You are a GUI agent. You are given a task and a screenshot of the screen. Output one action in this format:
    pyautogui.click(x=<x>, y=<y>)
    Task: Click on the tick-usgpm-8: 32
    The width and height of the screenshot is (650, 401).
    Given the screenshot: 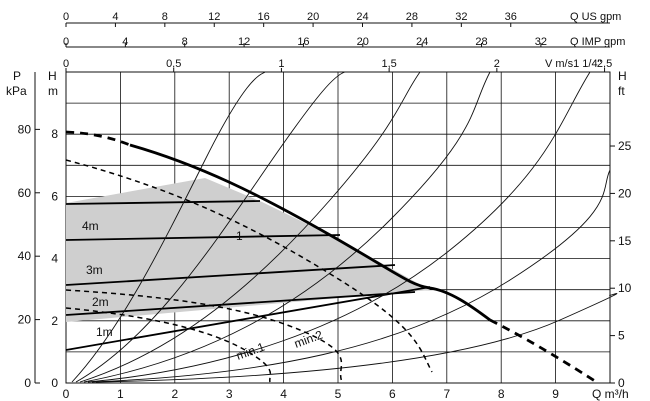 What is the action you would take?
    pyautogui.click(x=461, y=17)
    